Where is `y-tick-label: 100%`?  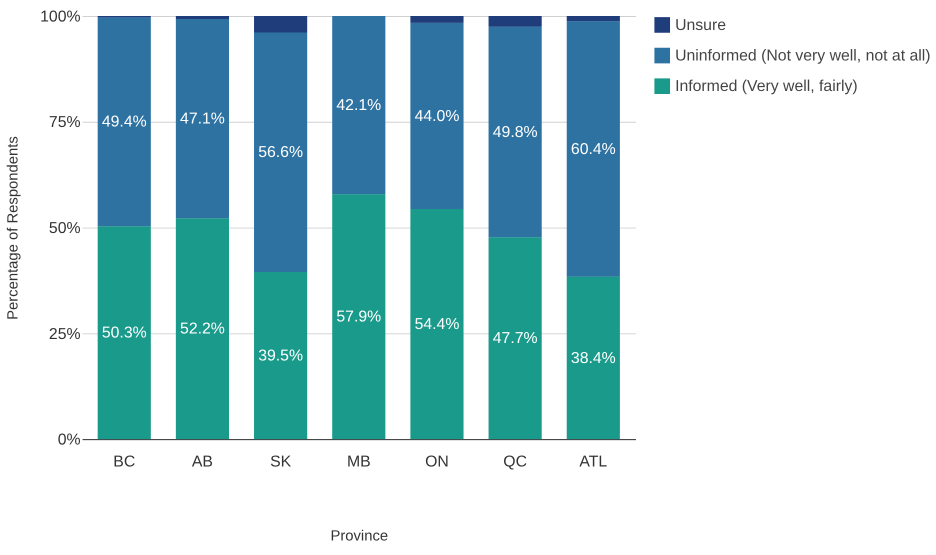
y-tick-label: 100% is located at coordinates (60, 17).